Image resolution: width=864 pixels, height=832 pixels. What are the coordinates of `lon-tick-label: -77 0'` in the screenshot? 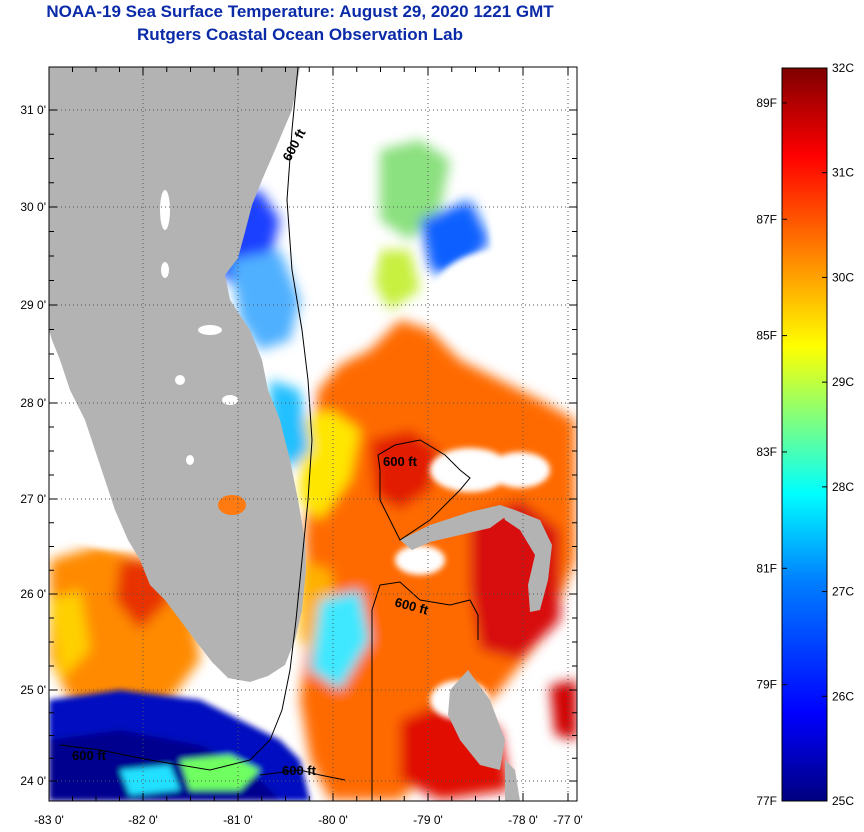 It's located at (568, 820).